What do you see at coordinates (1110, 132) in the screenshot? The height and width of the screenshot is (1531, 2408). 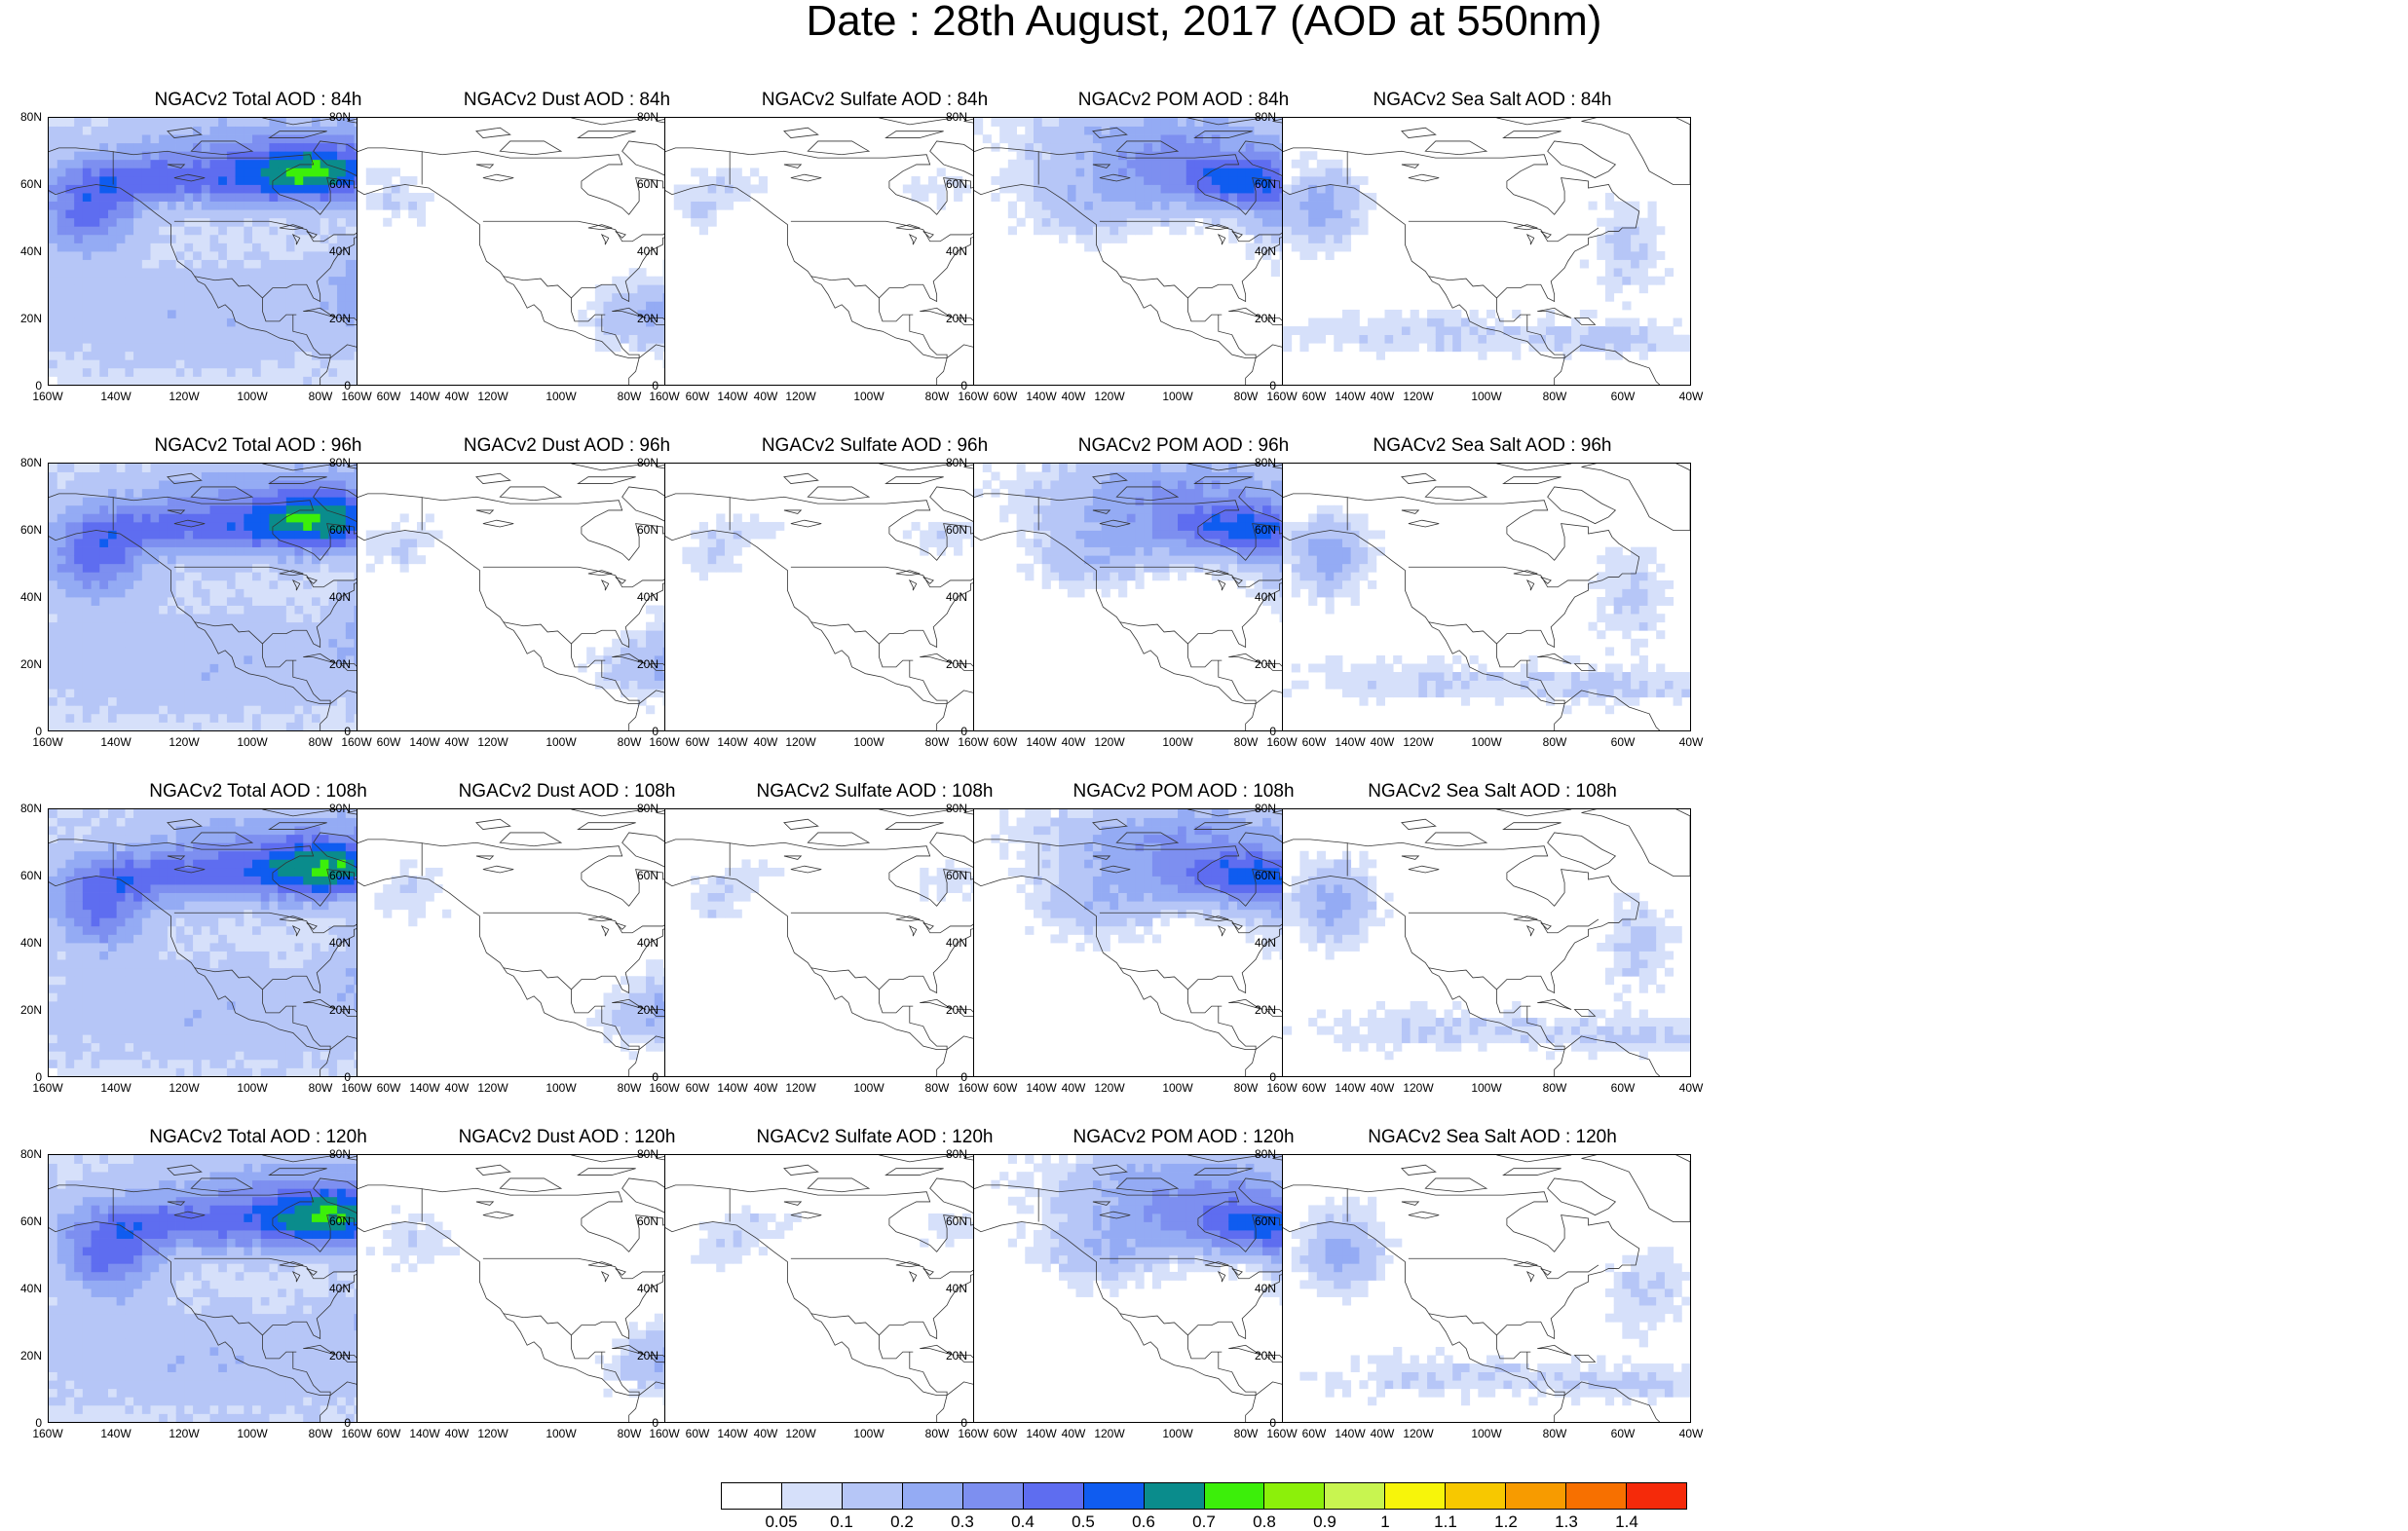 I see `coastline` at bounding box center [1110, 132].